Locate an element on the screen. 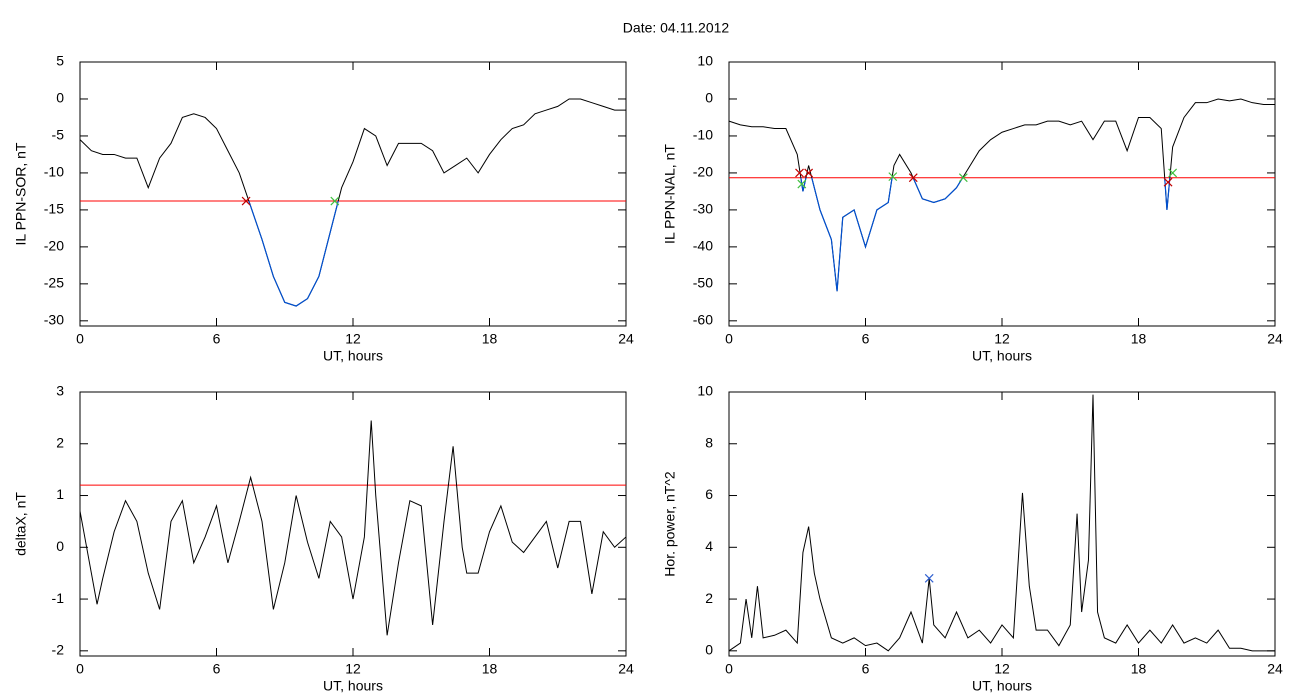 The height and width of the screenshot is (700, 1300). y-tick-label: 6 is located at coordinates (709, 494).